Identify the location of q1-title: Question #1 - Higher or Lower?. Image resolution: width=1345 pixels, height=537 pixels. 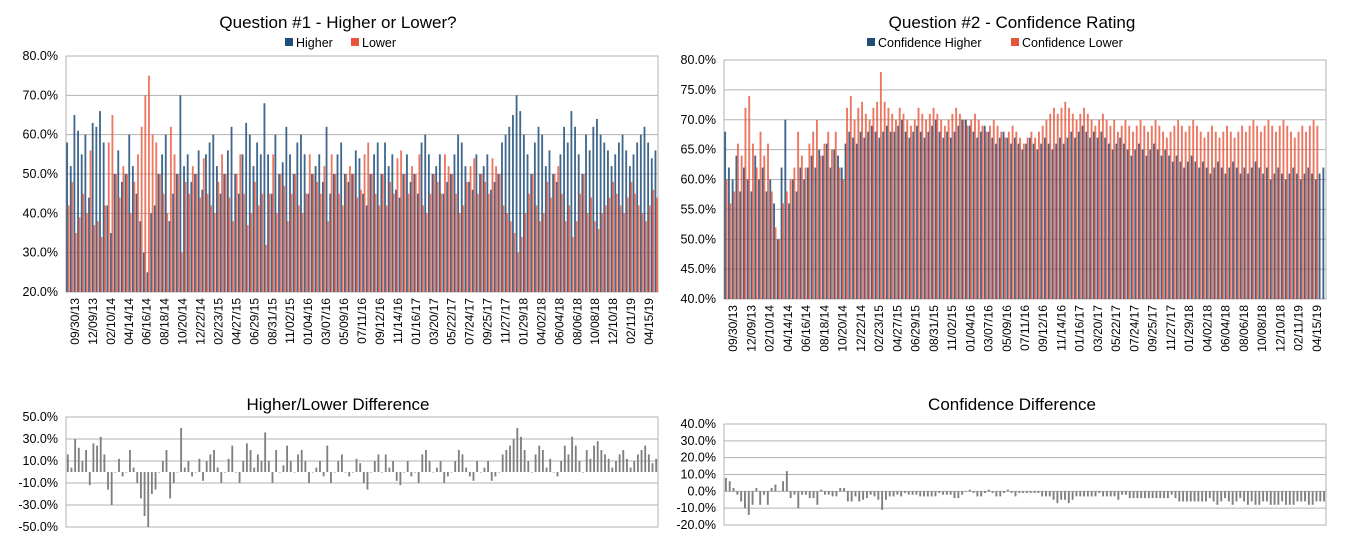
(337, 22).